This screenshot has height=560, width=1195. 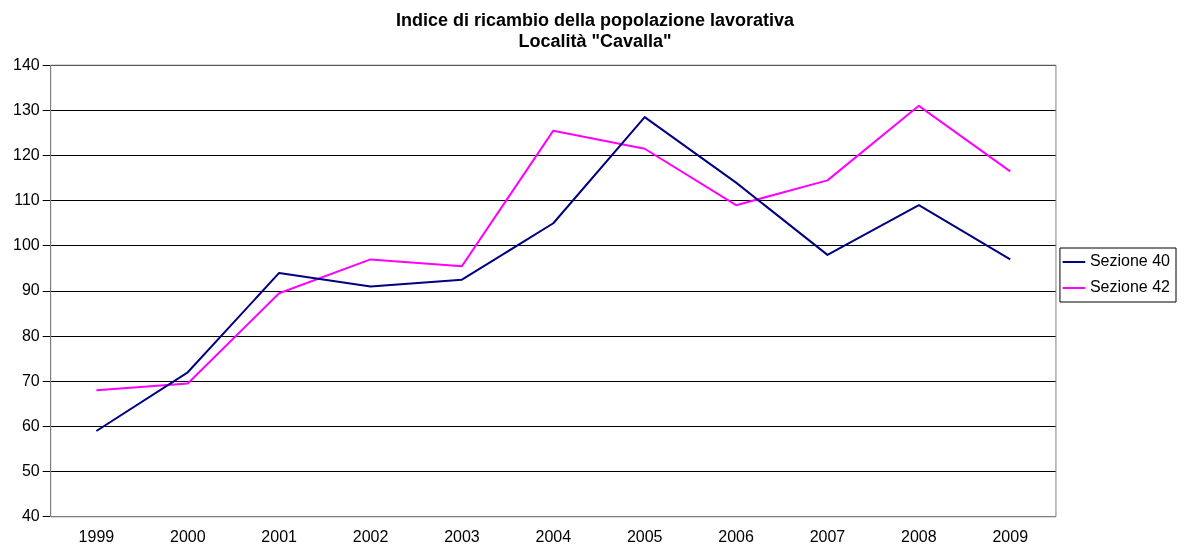 I want to click on y-tick-label: 40, so click(x=30, y=516).